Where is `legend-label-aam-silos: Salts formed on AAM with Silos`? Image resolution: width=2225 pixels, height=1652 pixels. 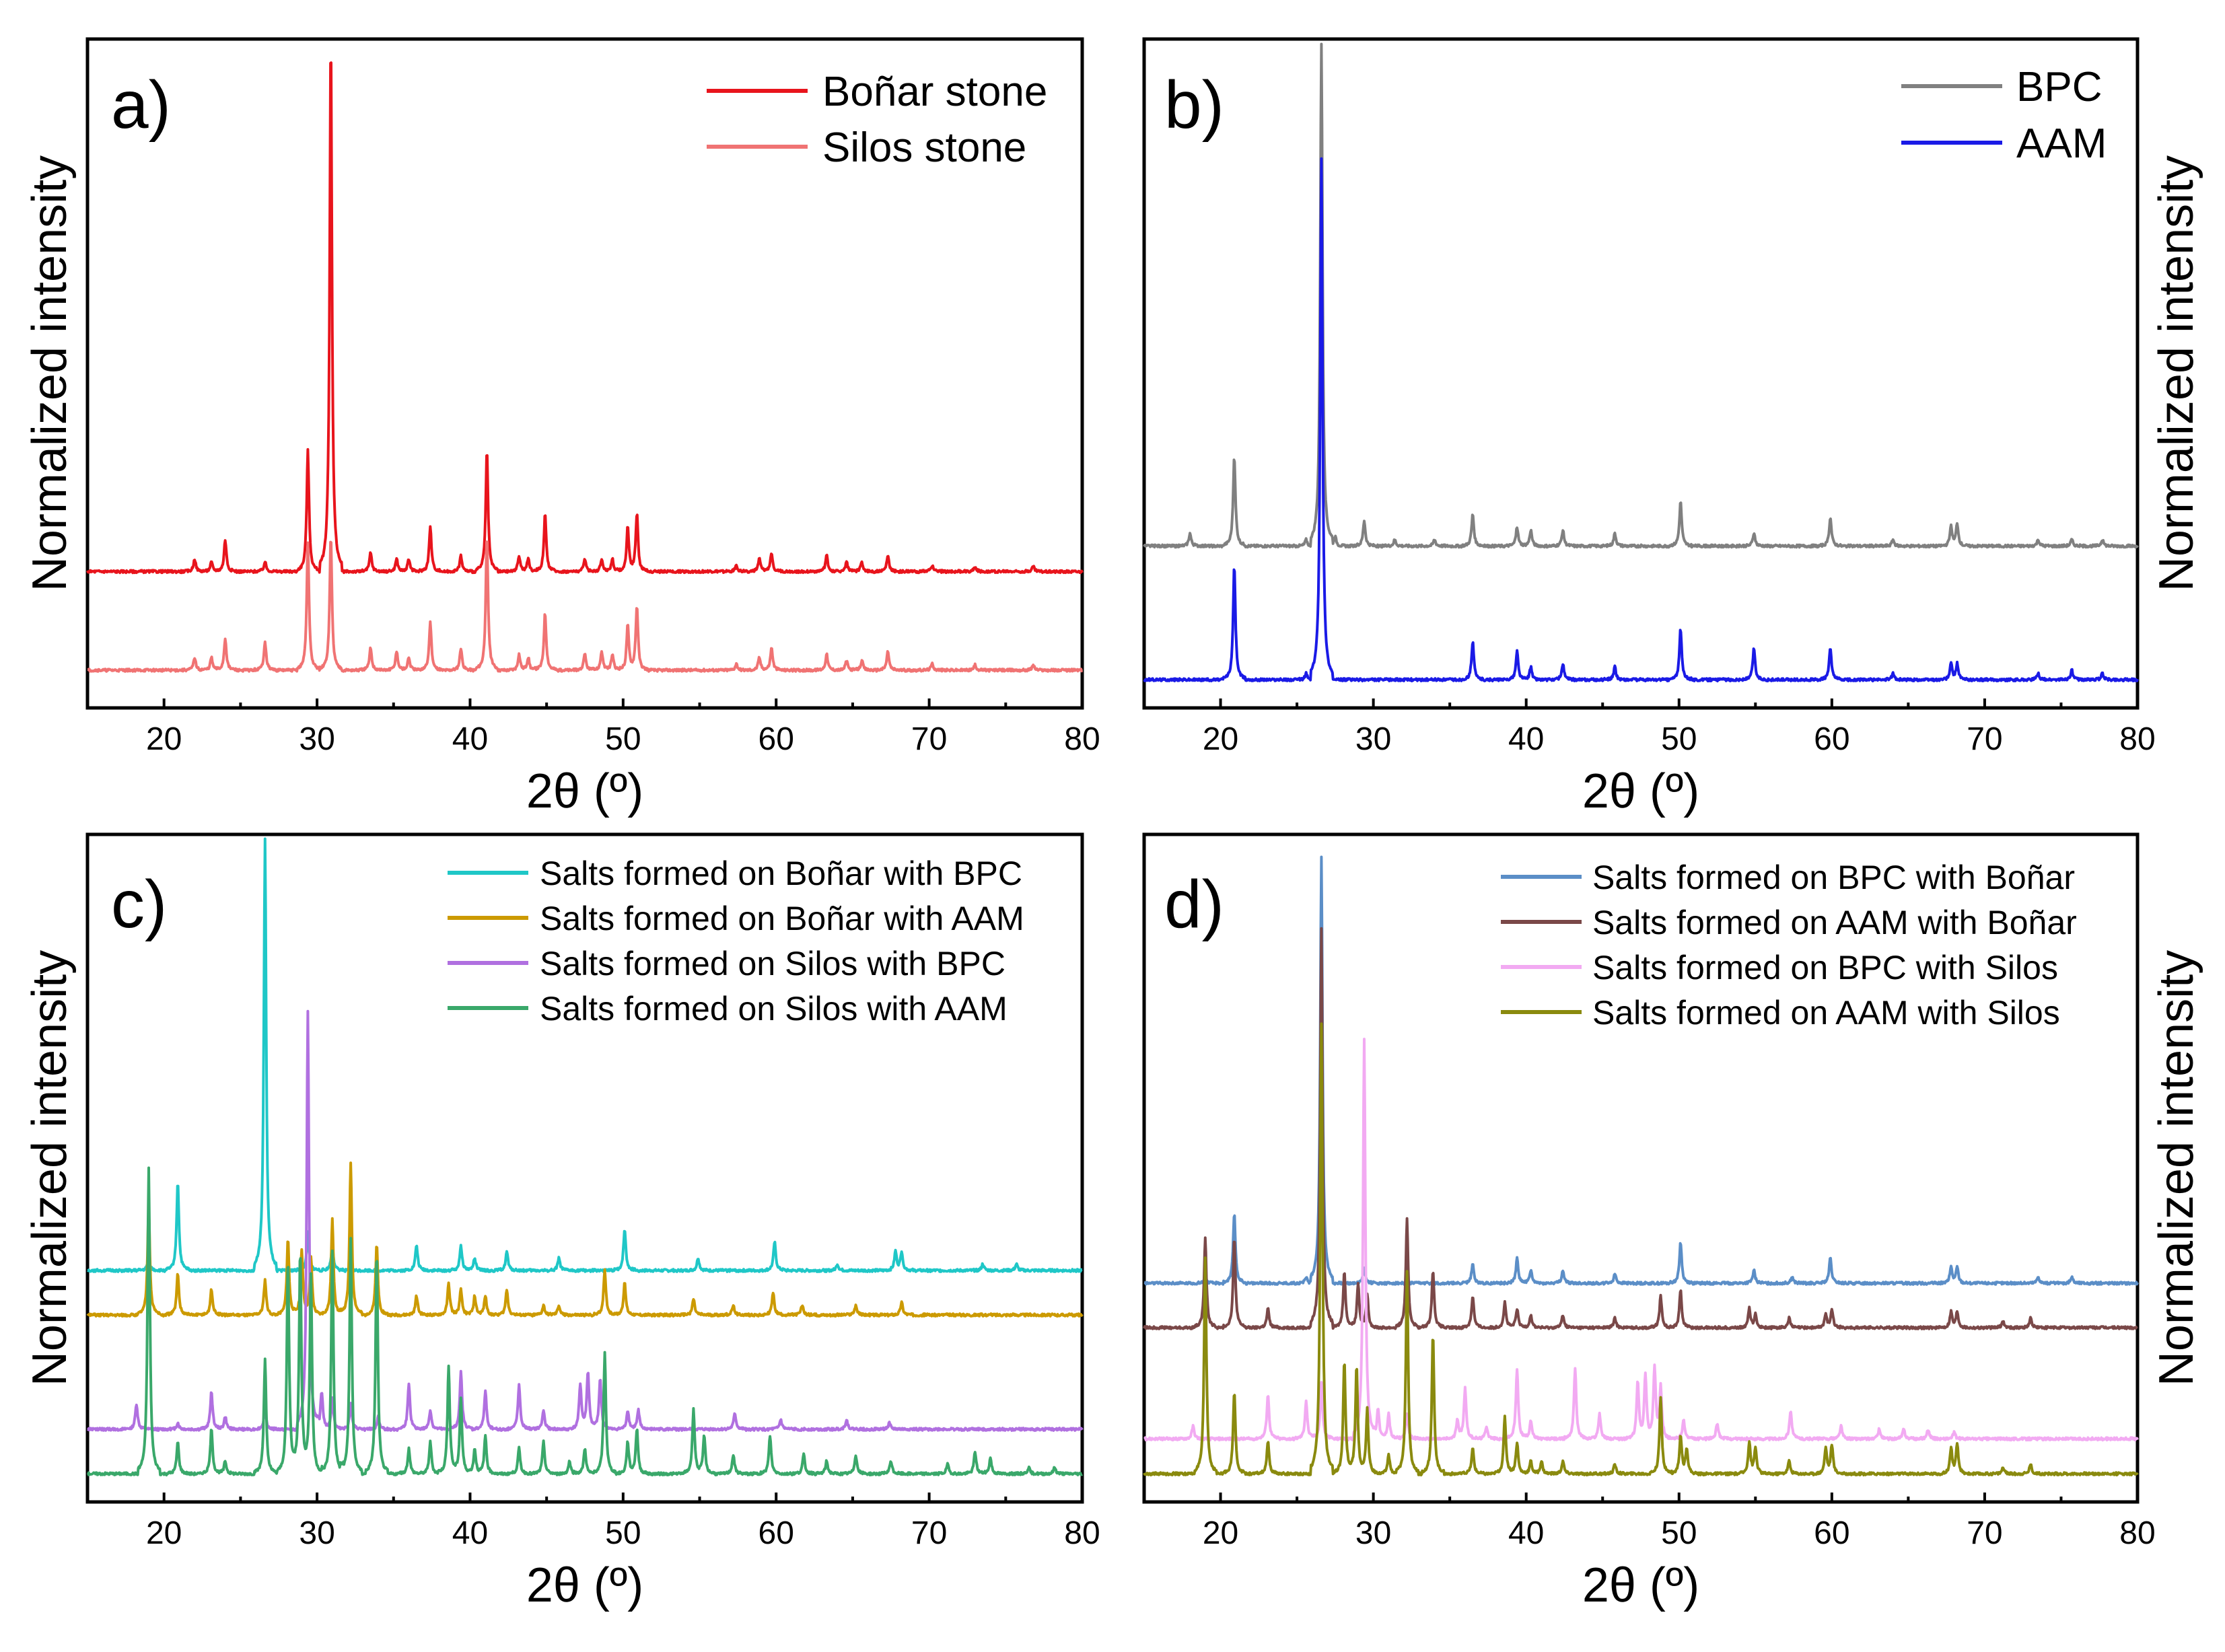
legend-label-aam-silos: Salts formed on AAM with Silos is located at coordinates (1826, 1013).